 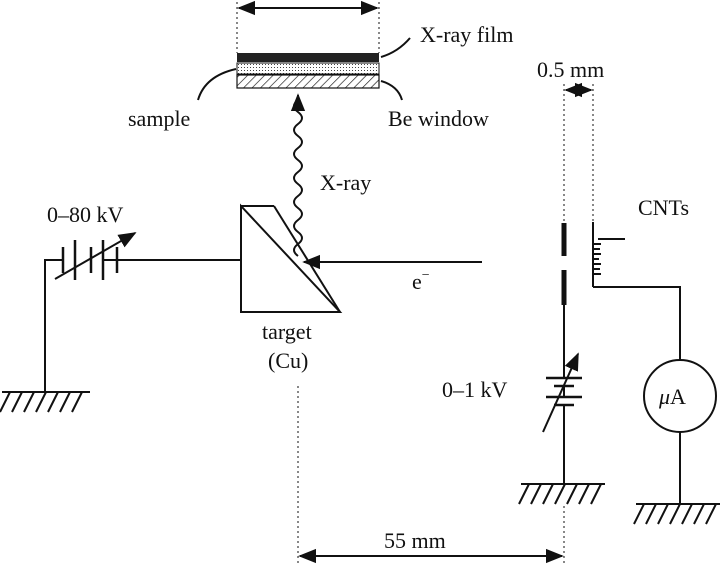 What do you see at coordinates (288, 360) in the screenshot?
I see `target-material-label: (Cu)` at bounding box center [288, 360].